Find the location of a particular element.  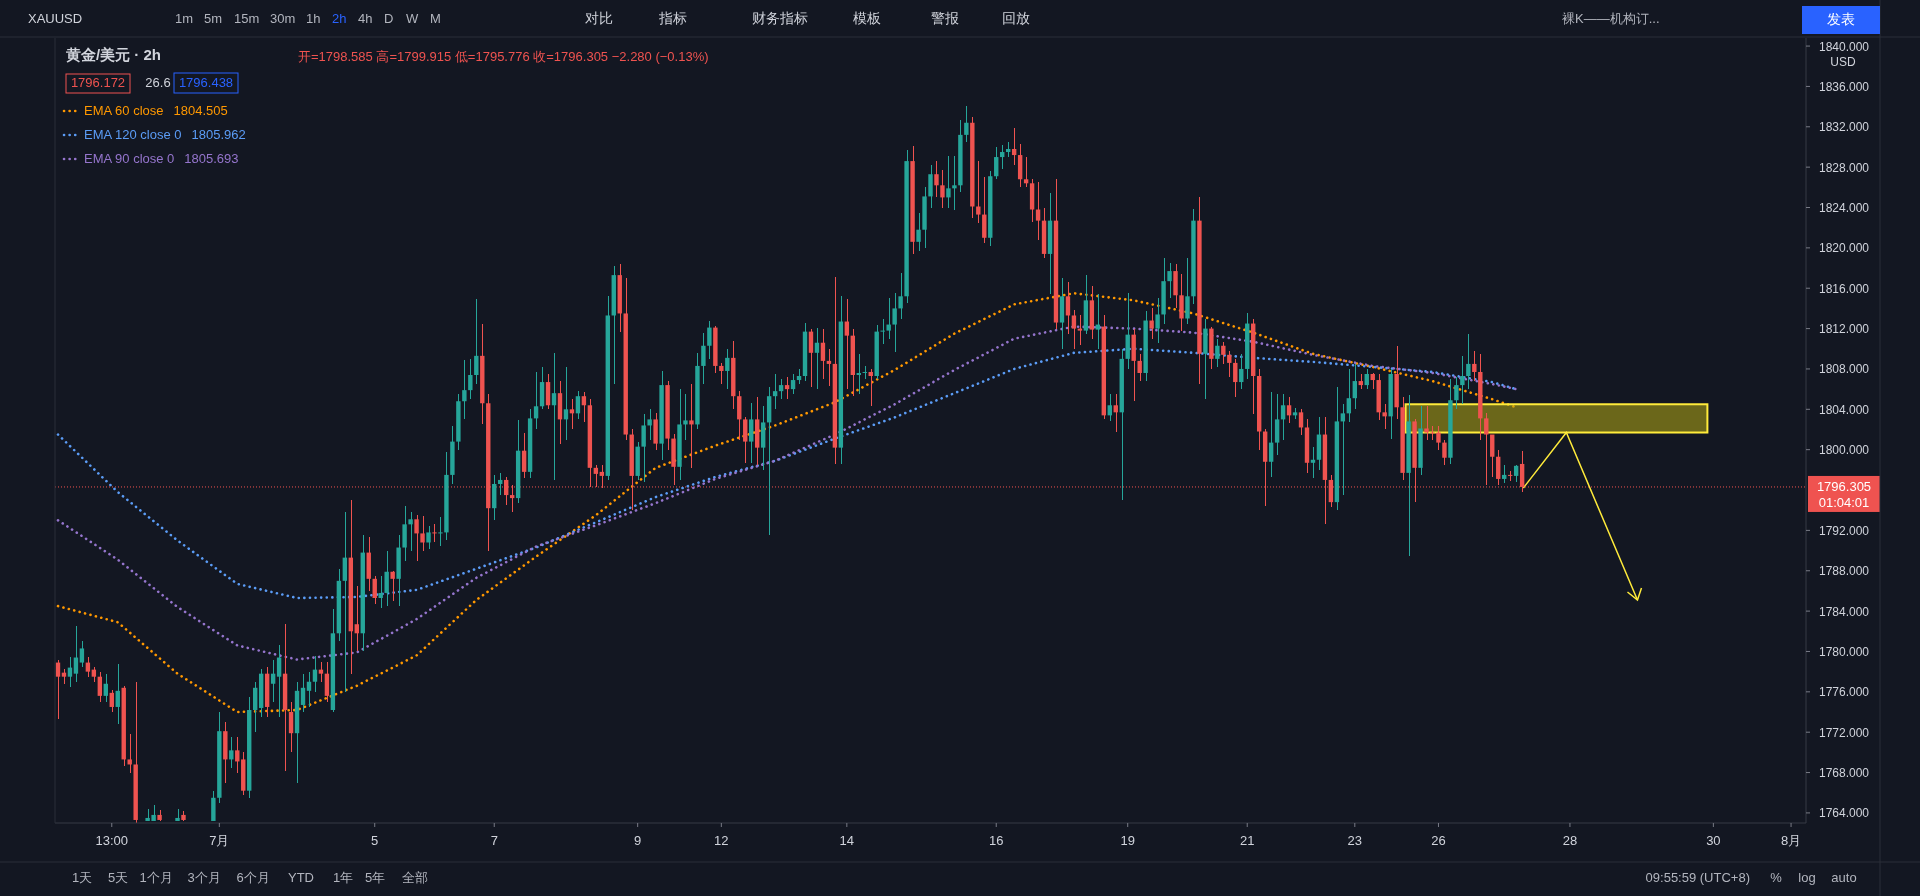

text: auto is located at coordinates (1844, 877).